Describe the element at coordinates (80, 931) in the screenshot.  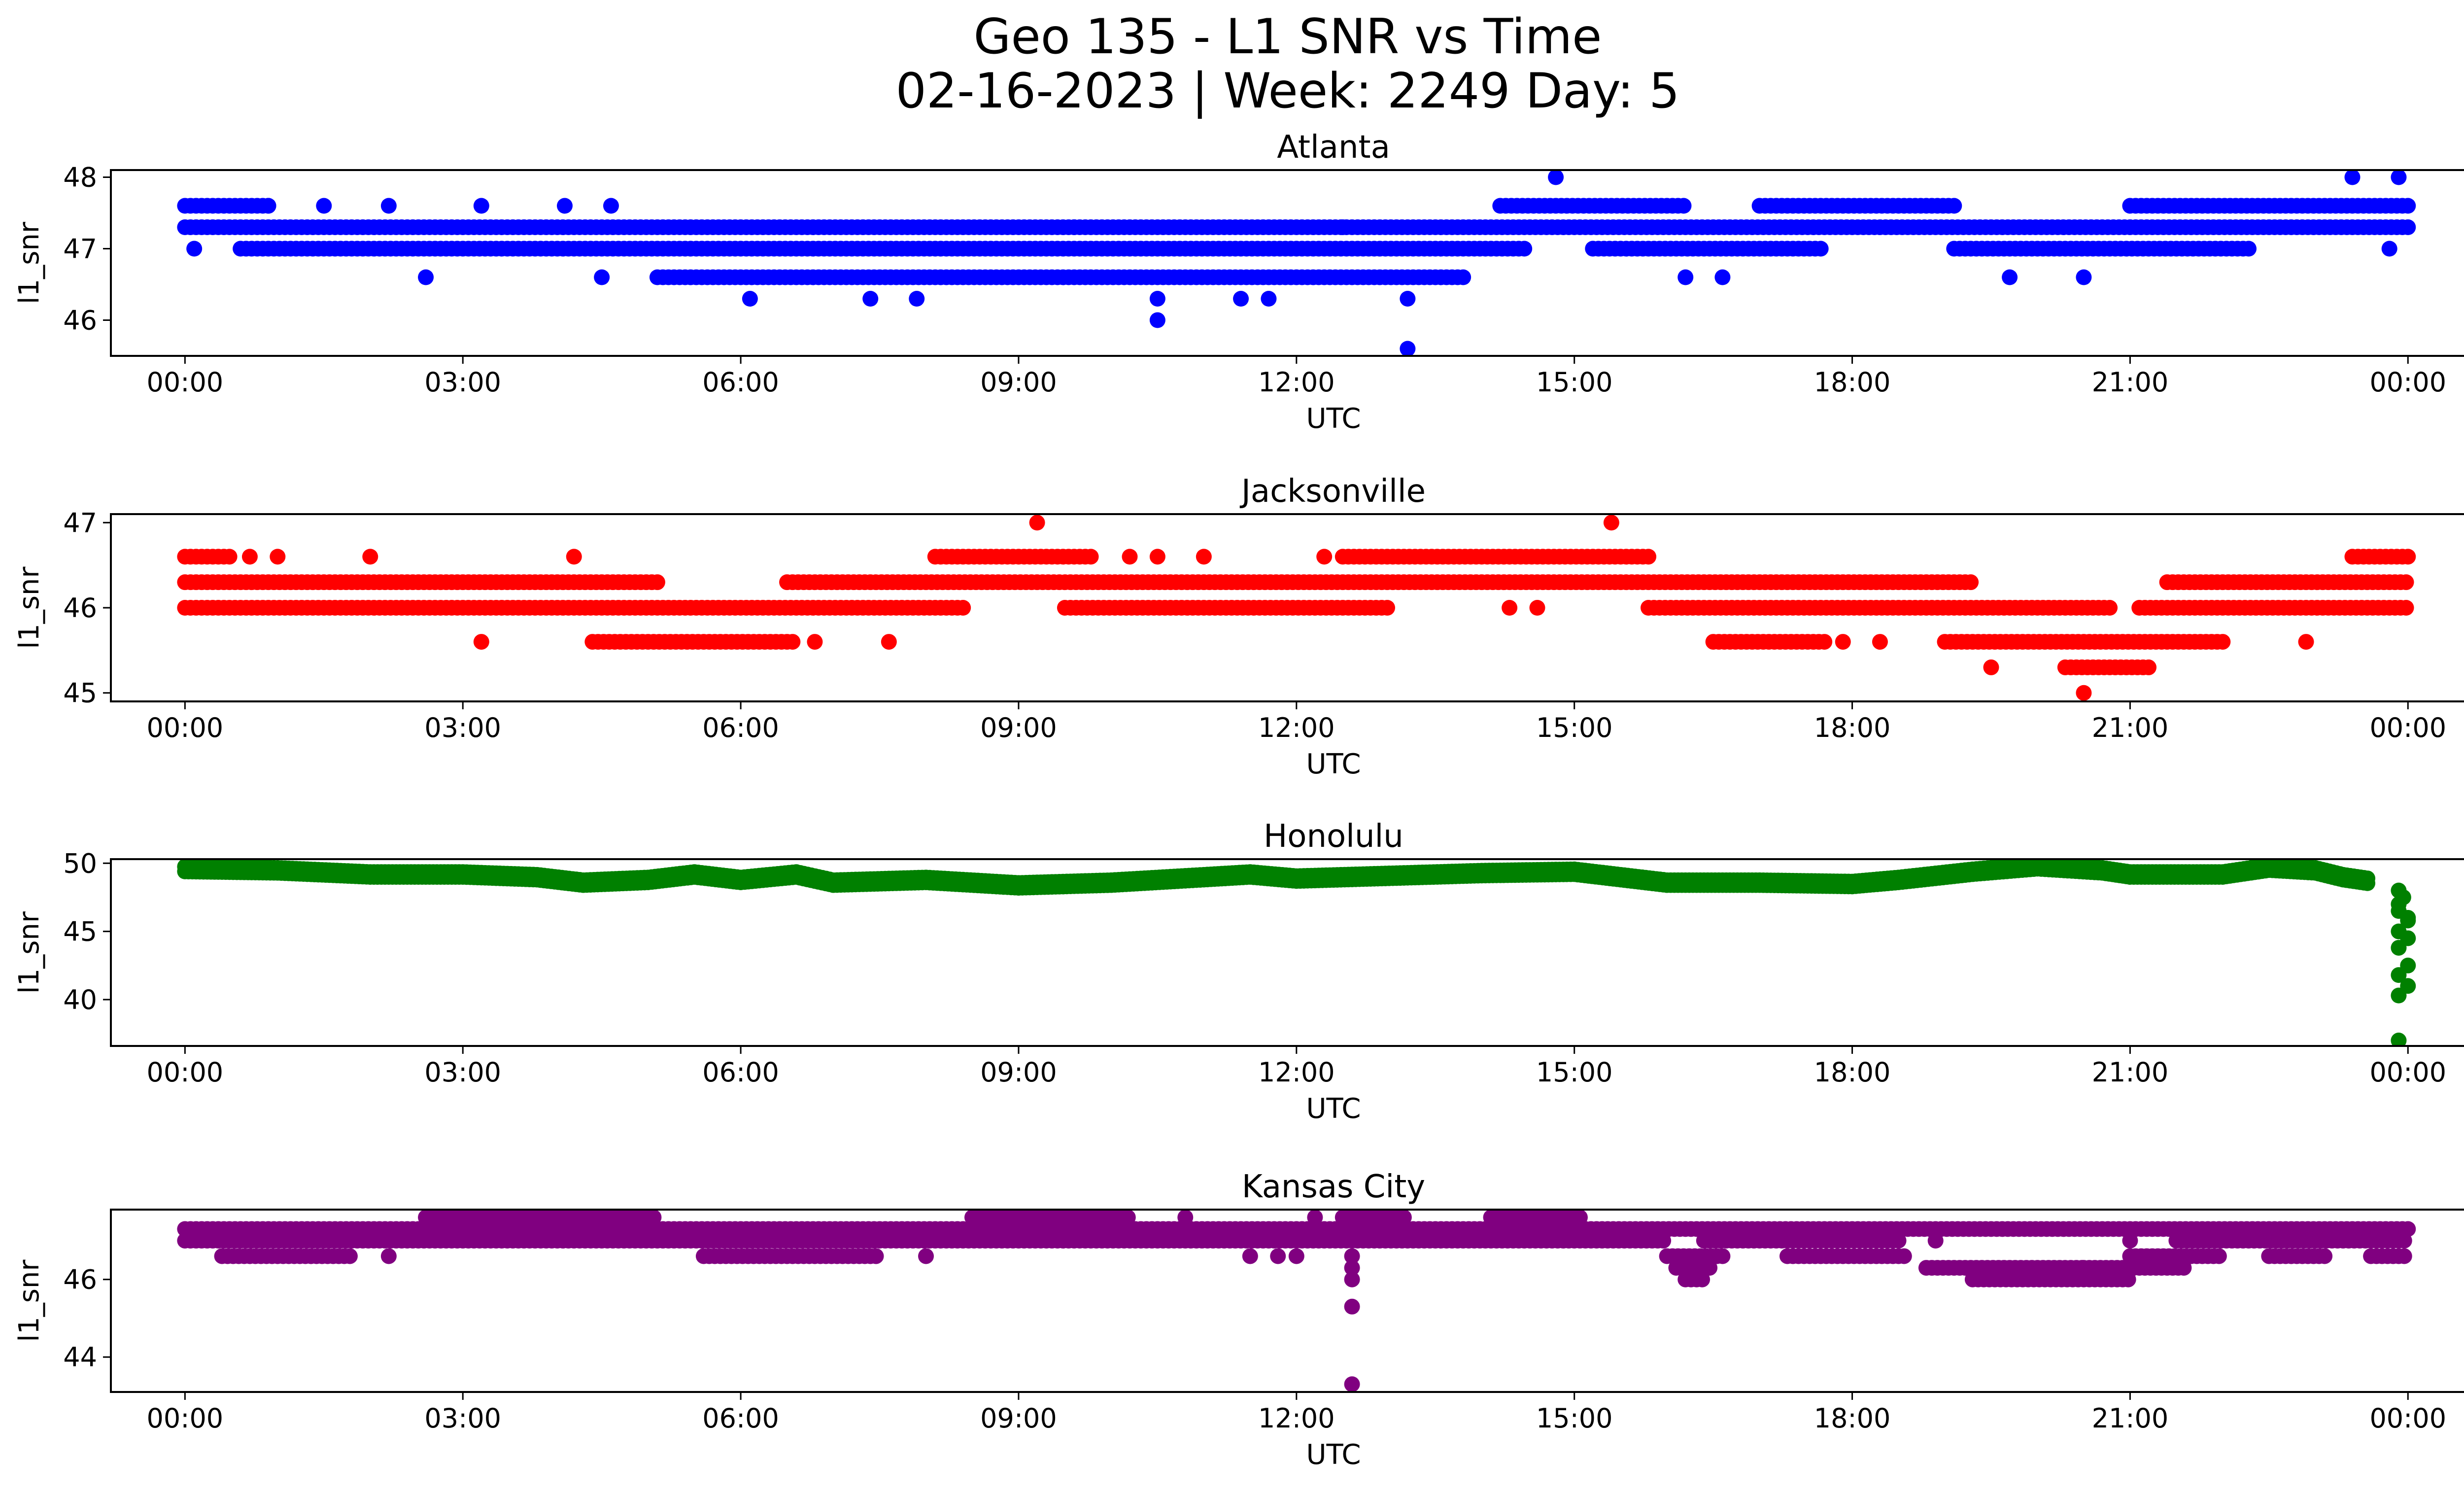
I see `y-tick-label: 45` at that location.